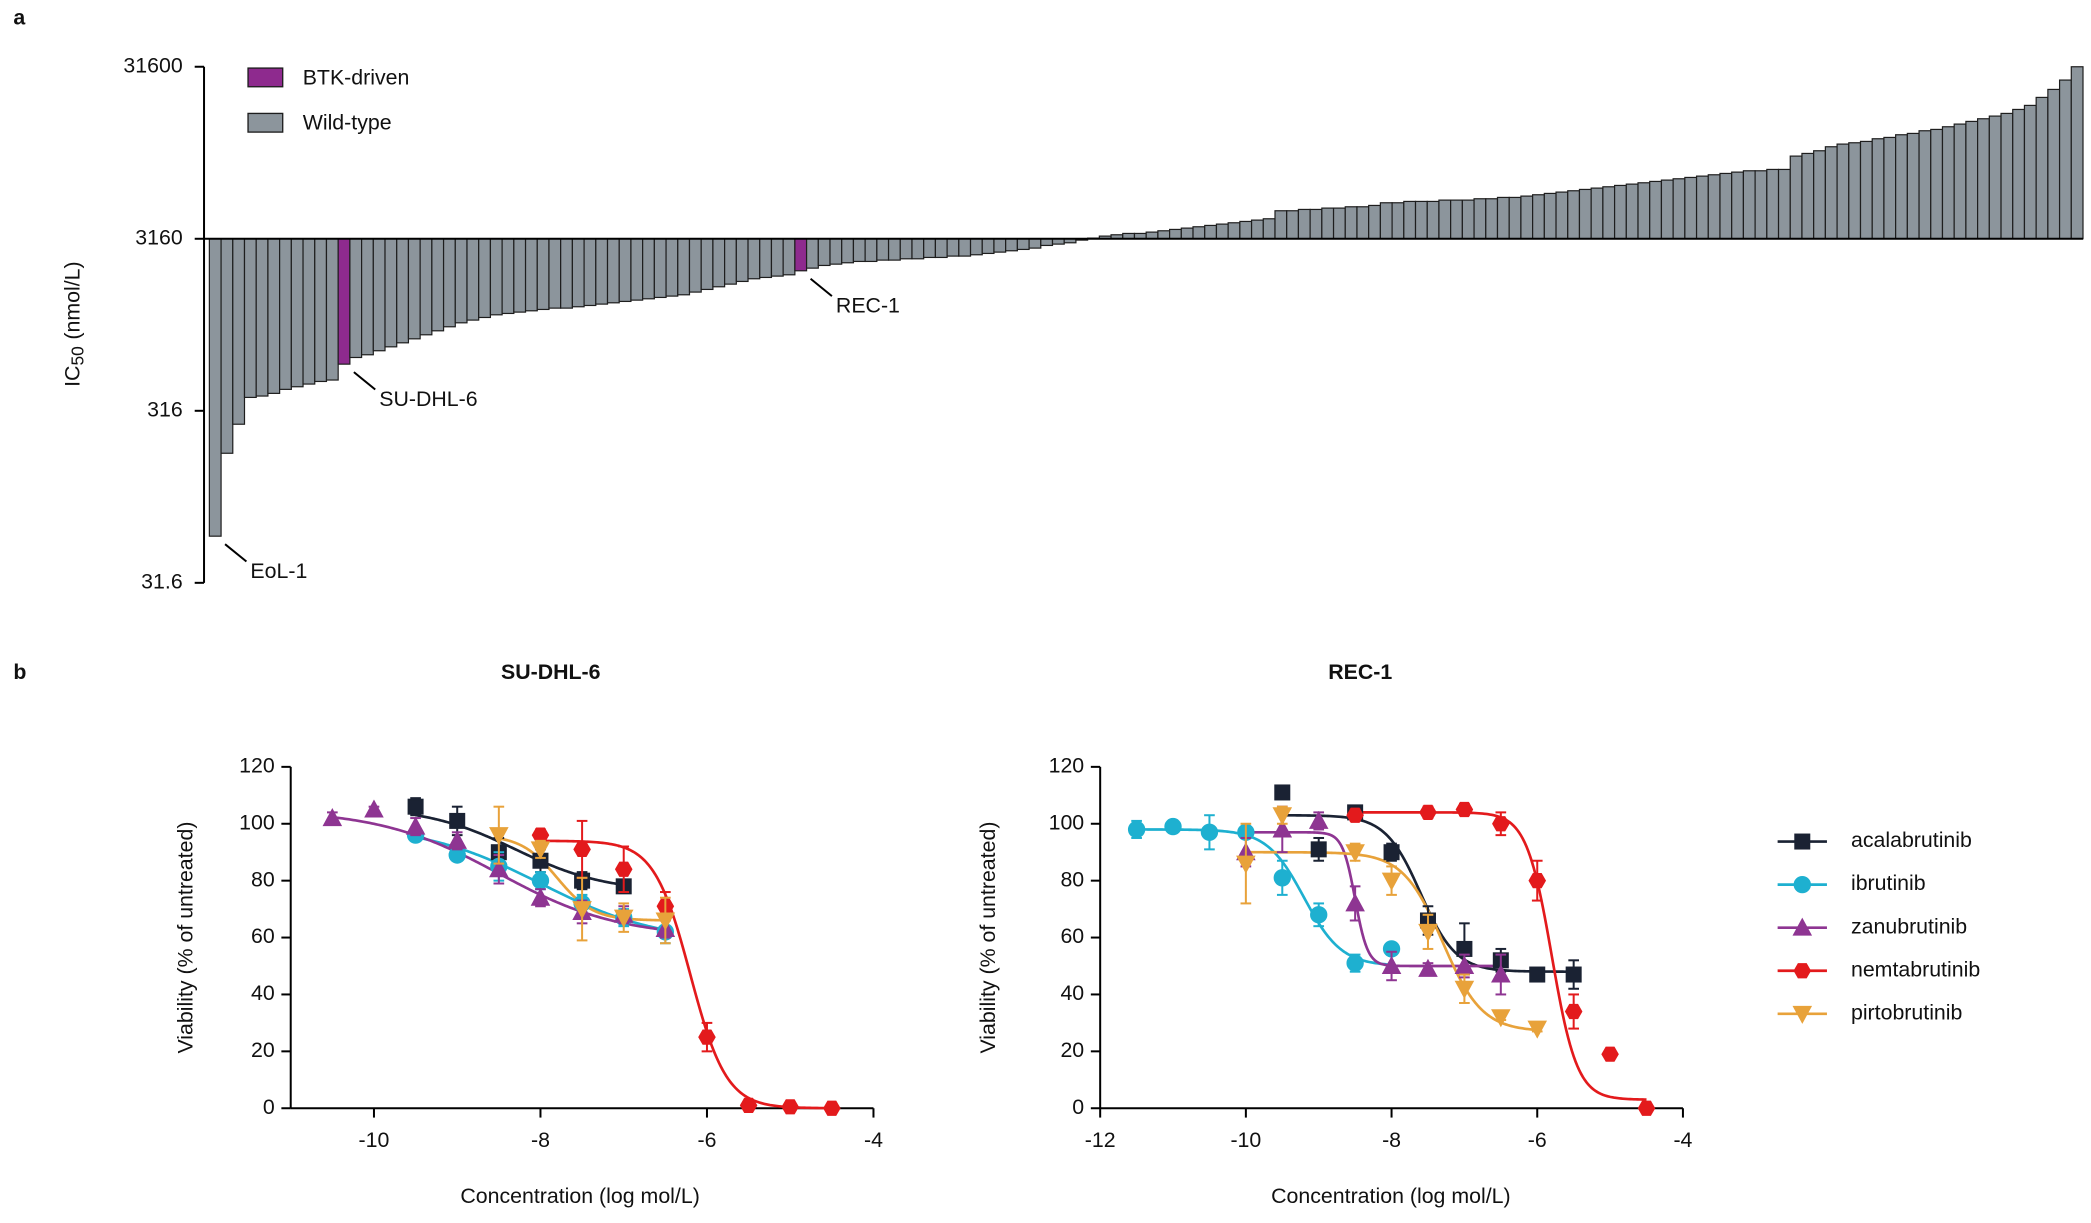 The image size is (2091, 1223). I want to click on x-tick-label: -8, so click(540, 1140).